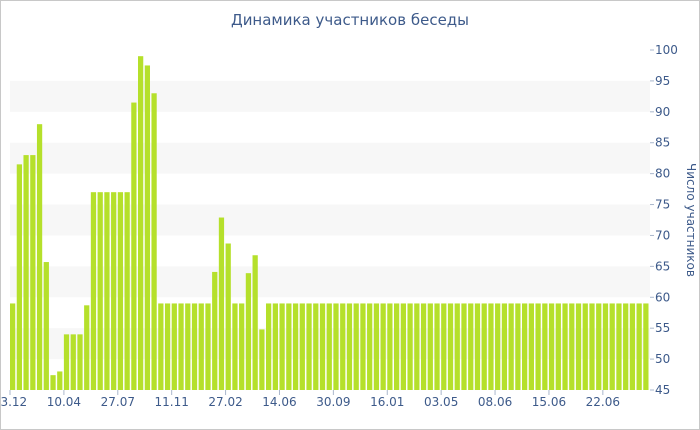  What do you see at coordinates (350, 20) in the screenshot?
I see `chart-title: Динамика участников беседы` at bounding box center [350, 20].